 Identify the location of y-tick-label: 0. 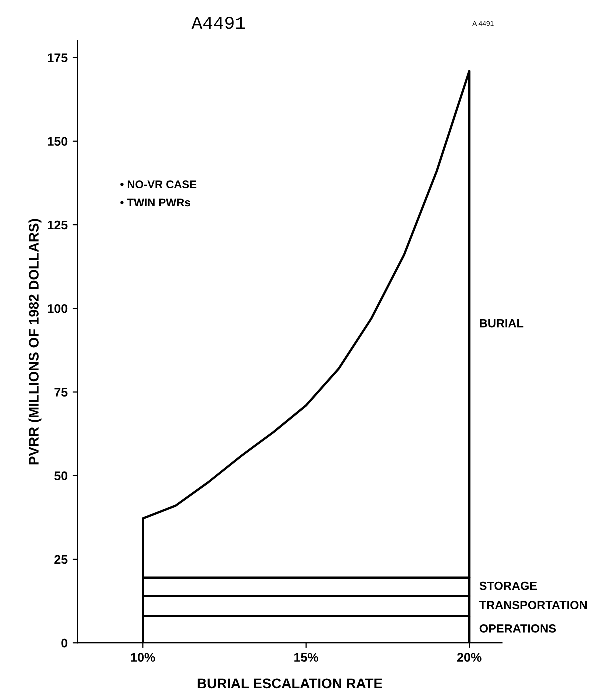
(65, 643).